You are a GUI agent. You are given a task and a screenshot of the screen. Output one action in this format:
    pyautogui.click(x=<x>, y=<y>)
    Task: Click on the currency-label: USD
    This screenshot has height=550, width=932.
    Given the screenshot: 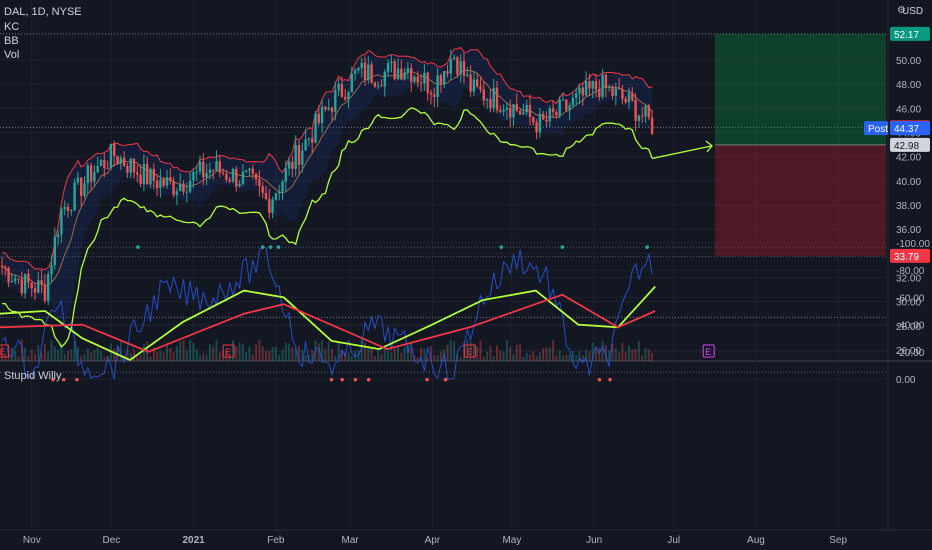 What is the action you would take?
    pyautogui.click(x=913, y=11)
    